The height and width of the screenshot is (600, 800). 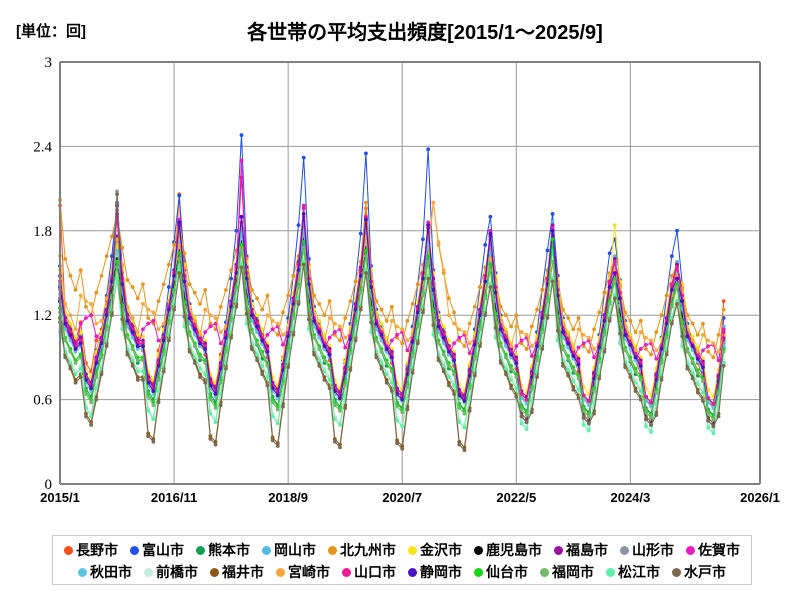 I want to click on legend-item-仙台市: 仙台市, so click(x=501, y=572).